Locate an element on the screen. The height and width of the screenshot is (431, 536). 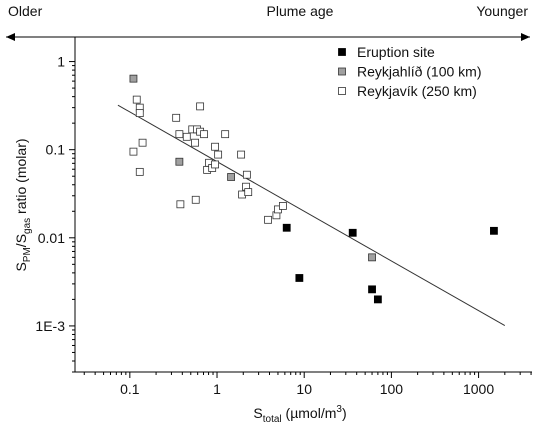
y-tick-label: 1 is located at coordinates (61, 62).